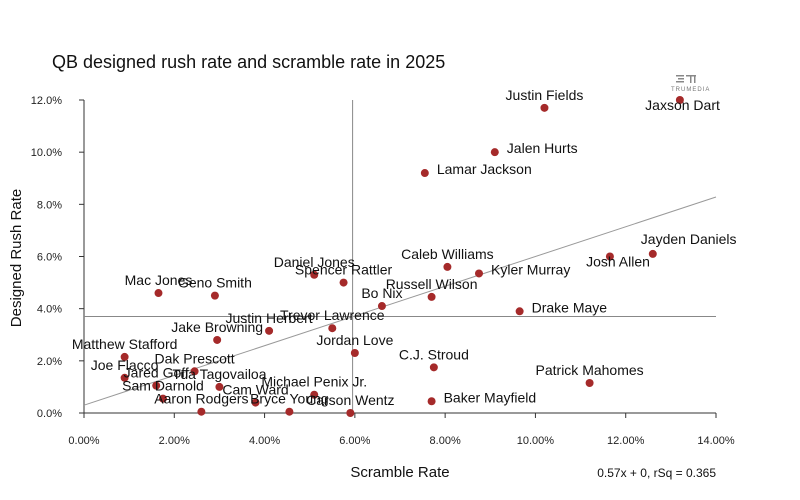 The height and width of the screenshot is (500, 800). I want to click on y-tick-label: 0.0%, so click(49, 414).